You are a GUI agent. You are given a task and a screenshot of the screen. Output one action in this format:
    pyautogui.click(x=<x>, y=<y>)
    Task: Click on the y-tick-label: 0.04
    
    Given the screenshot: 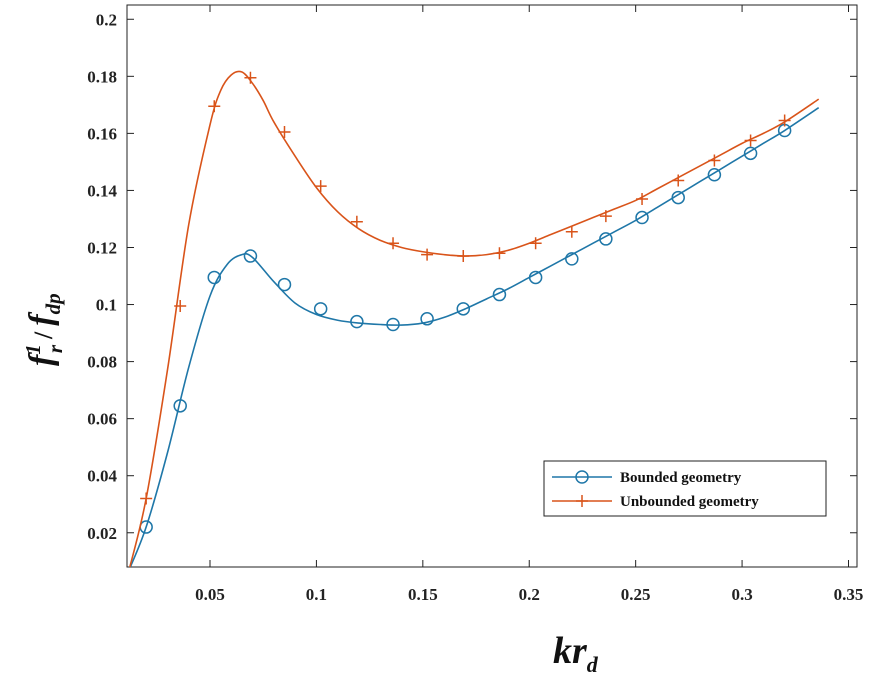 What is the action you would take?
    pyautogui.click(x=102, y=476)
    